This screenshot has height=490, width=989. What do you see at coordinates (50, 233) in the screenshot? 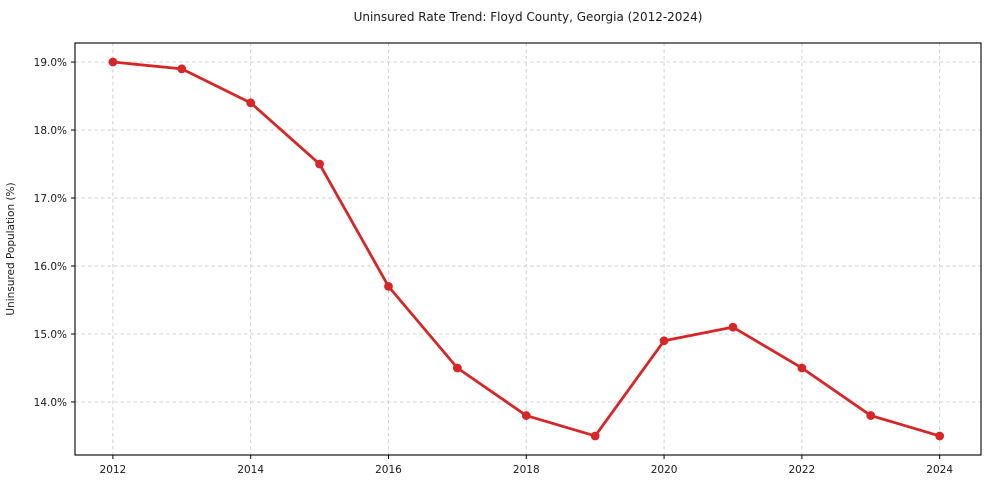
I see `y-tick-labels: 14.0% 15.0% 16.0% 17.0% 18.0% 19.0%` at bounding box center [50, 233].